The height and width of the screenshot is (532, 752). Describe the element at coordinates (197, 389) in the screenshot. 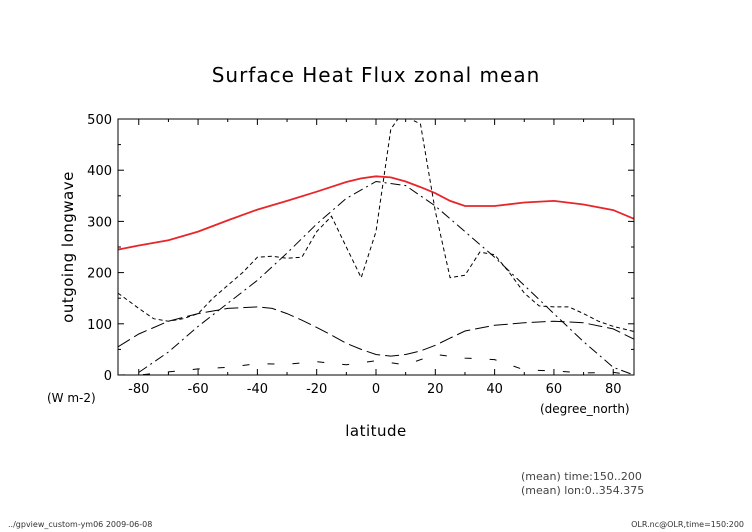

I see `x-tick-label: -60` at that location.